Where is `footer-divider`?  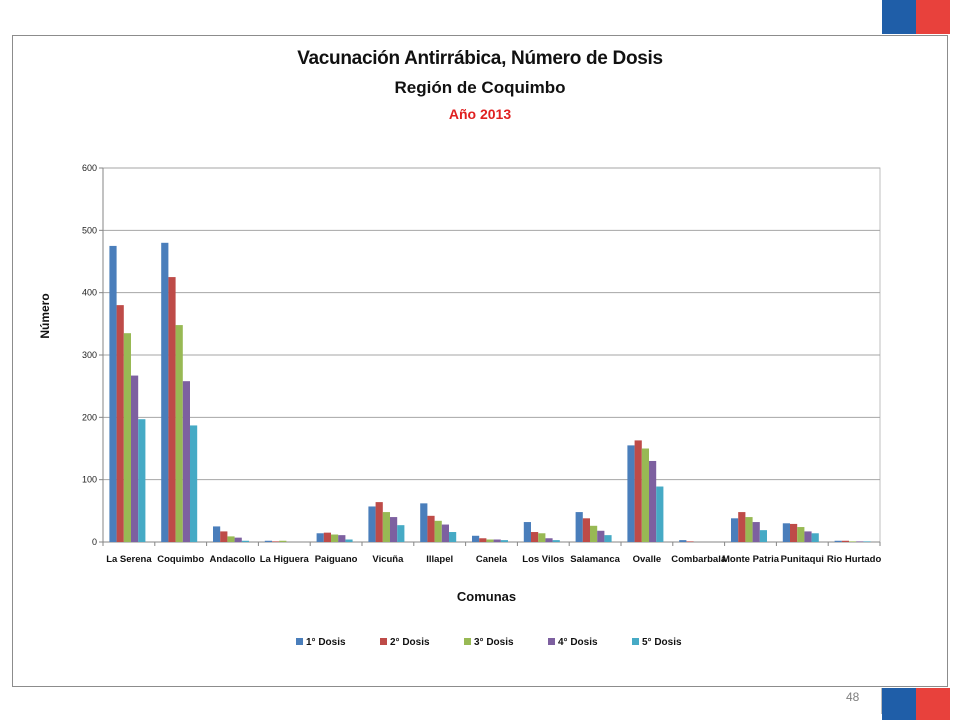 footer-divider is located at coordinates (881, 701).